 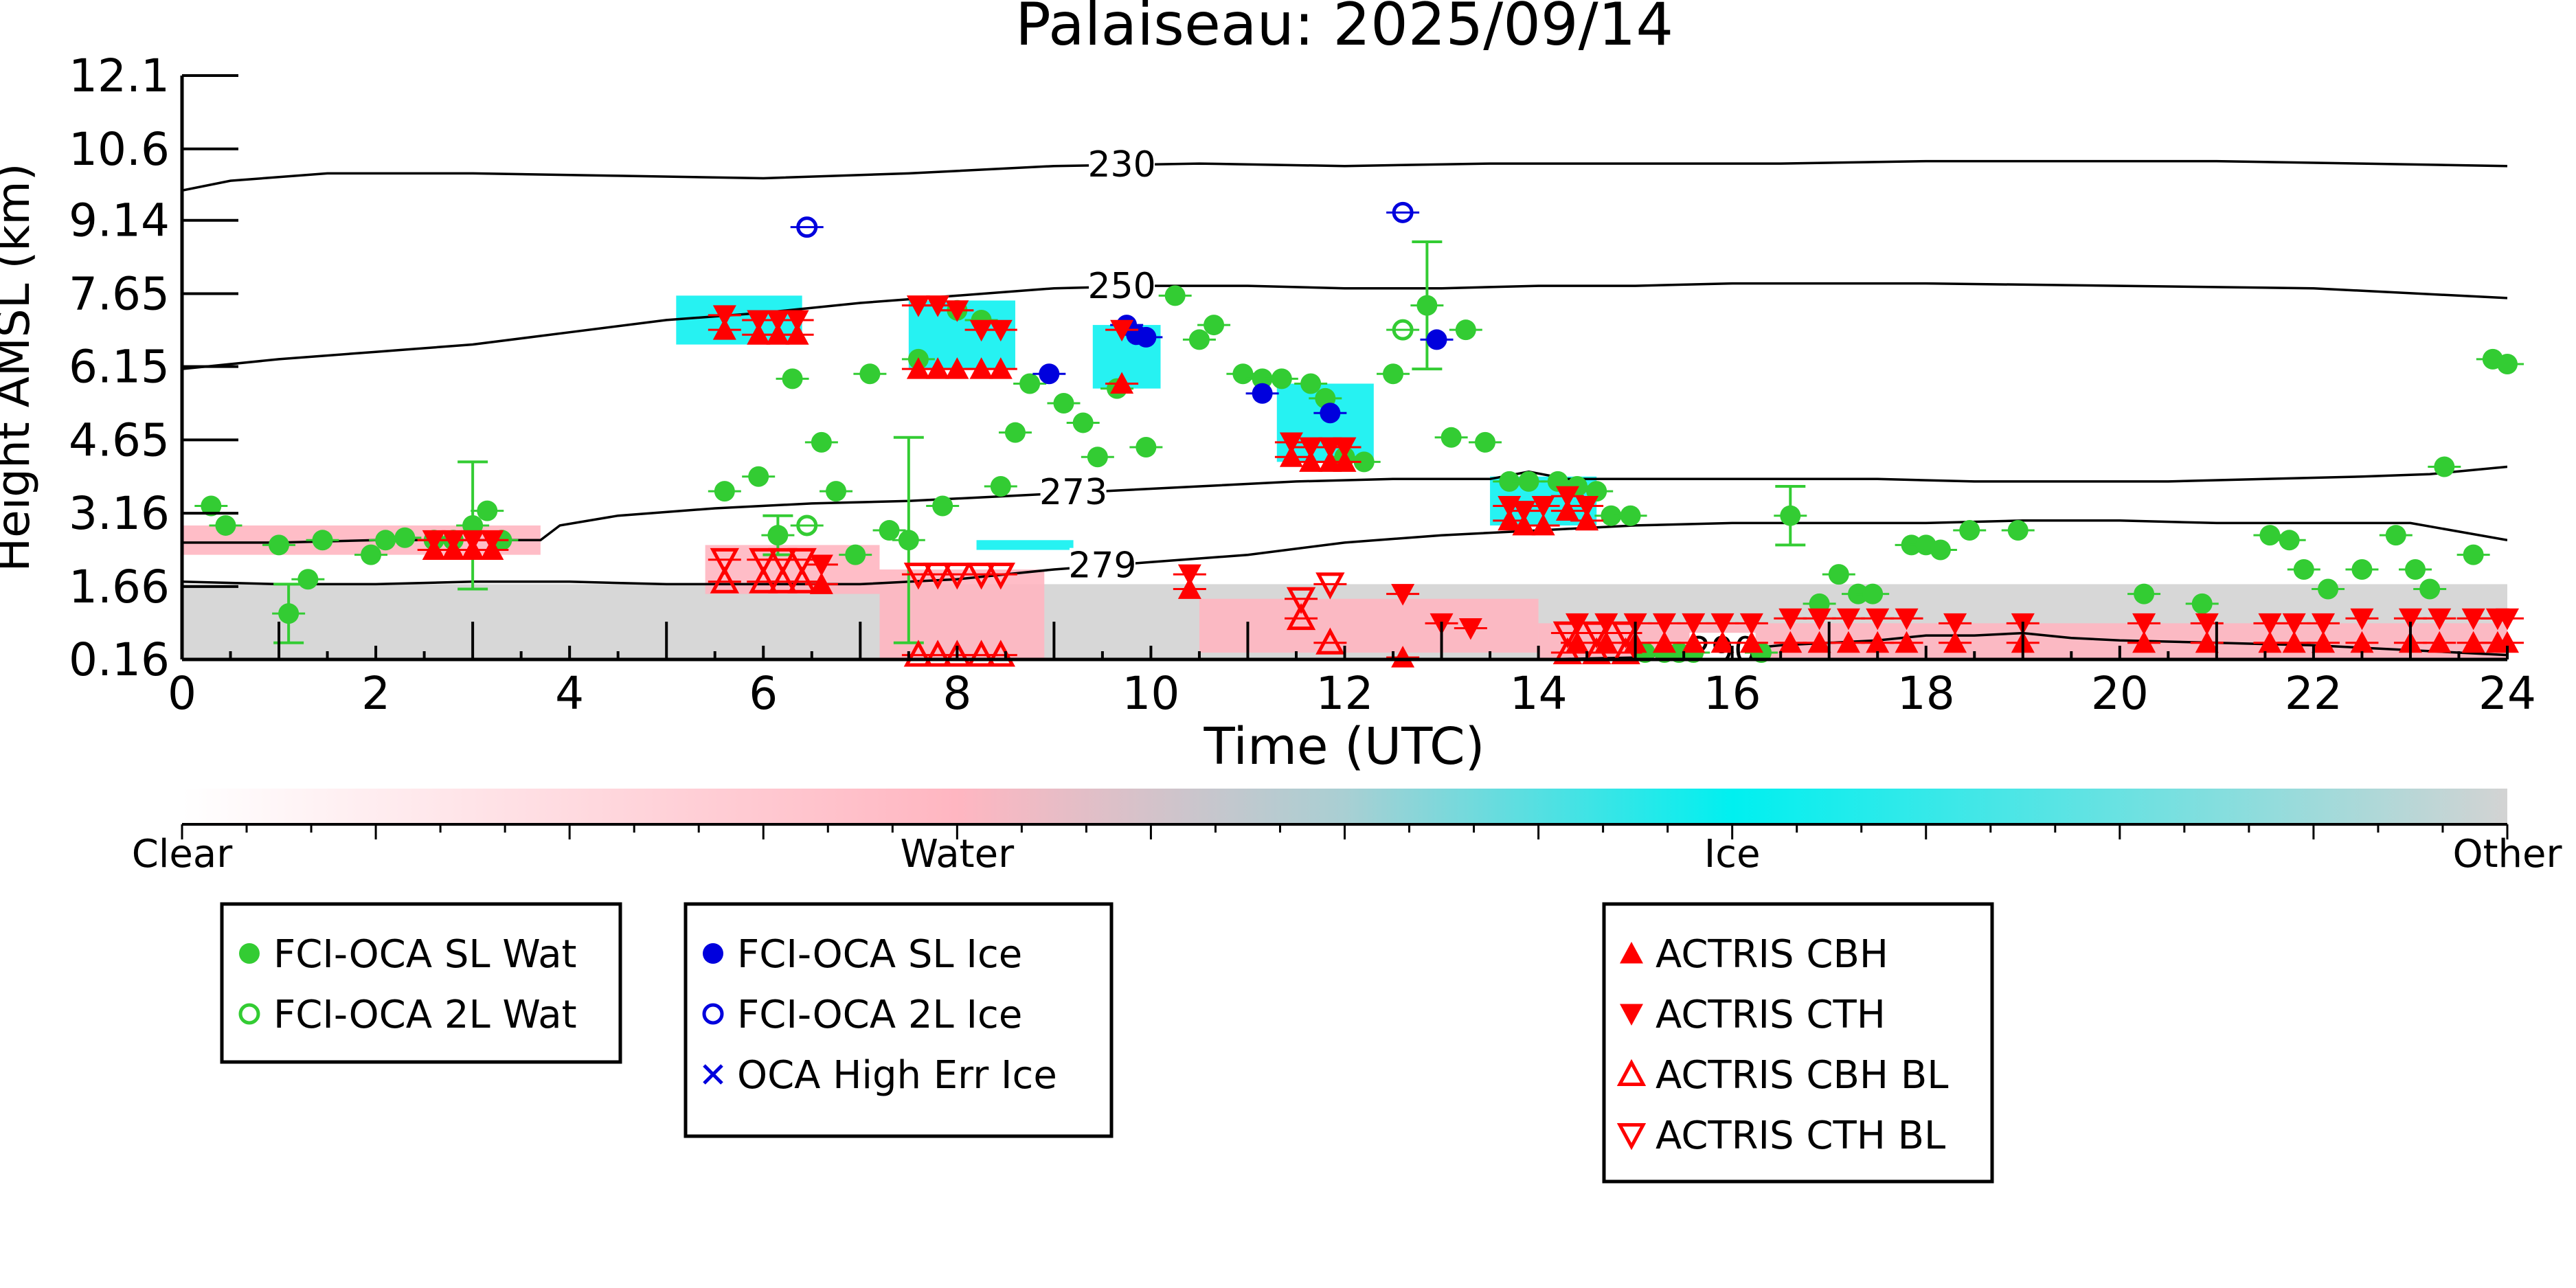 I want to click on x-tick-label: 2, so click(x=375, y=693).